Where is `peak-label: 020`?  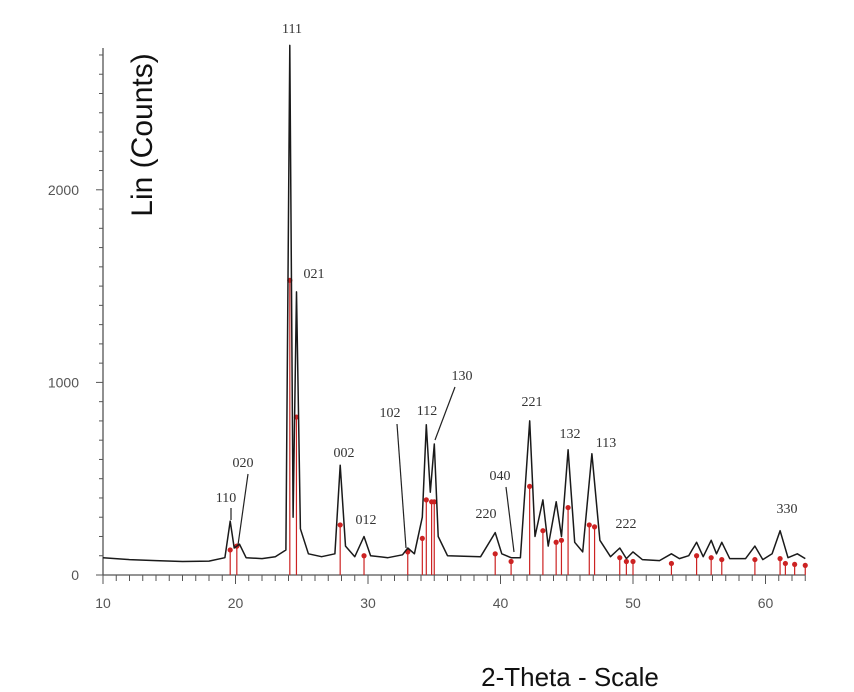
peak-label: 020 is located at coordinates (243, 463).